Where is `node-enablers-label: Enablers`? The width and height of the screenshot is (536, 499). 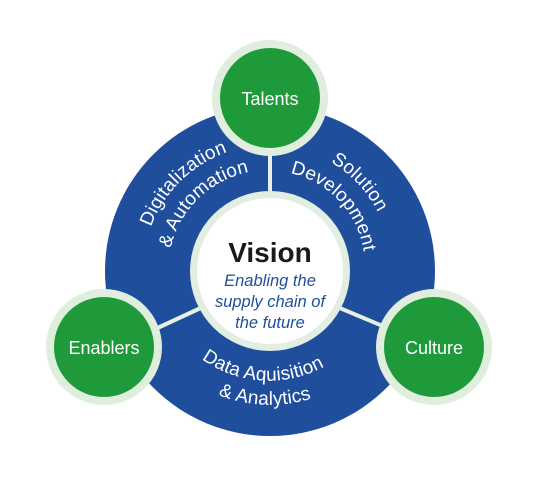 node-enablers-label: Enablers is located at coordinates (103, 348).